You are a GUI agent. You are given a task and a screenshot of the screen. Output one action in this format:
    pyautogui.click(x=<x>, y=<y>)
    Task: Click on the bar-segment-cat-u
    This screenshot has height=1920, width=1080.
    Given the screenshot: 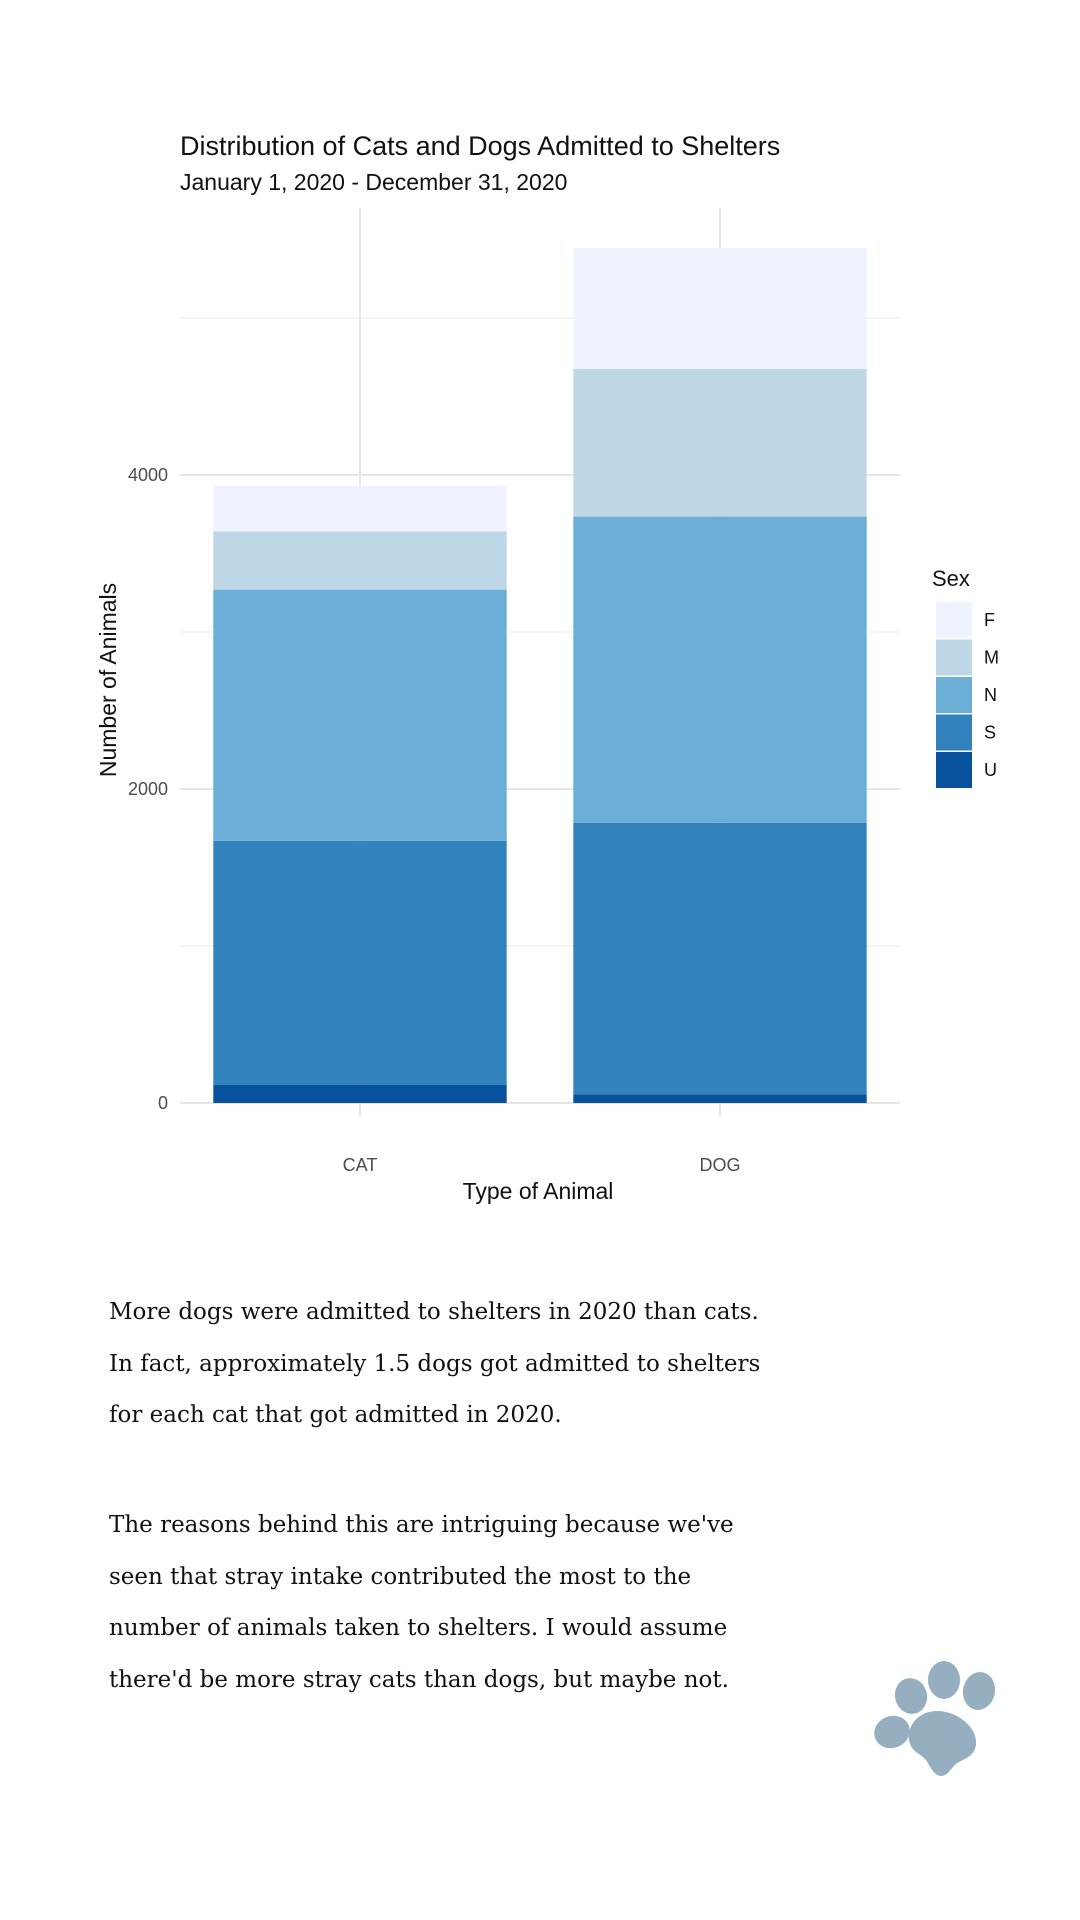 What is the action you would take?
    pyautogui.click(x=360, y=1093)
    